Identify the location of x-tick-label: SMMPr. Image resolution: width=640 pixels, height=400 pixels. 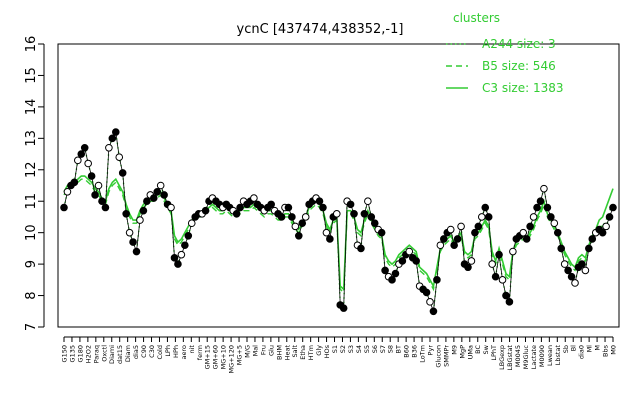
(446, 356).